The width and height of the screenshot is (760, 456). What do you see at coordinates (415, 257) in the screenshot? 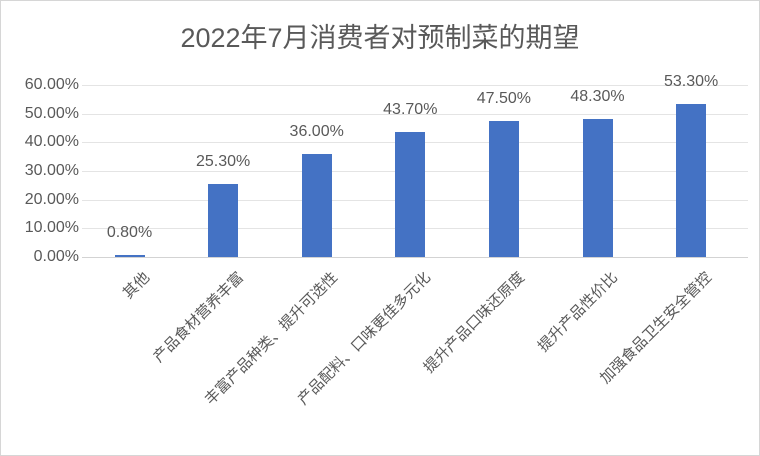
I see `x-axis-line` at bounding box center [415, 257].